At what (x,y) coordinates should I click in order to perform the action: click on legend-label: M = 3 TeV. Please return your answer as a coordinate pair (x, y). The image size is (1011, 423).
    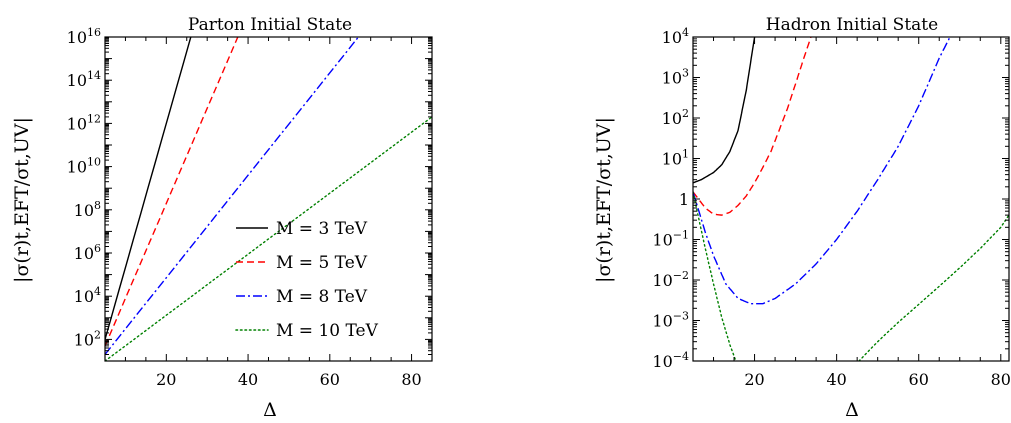
    Looking at the image, I should click on (322, 229).